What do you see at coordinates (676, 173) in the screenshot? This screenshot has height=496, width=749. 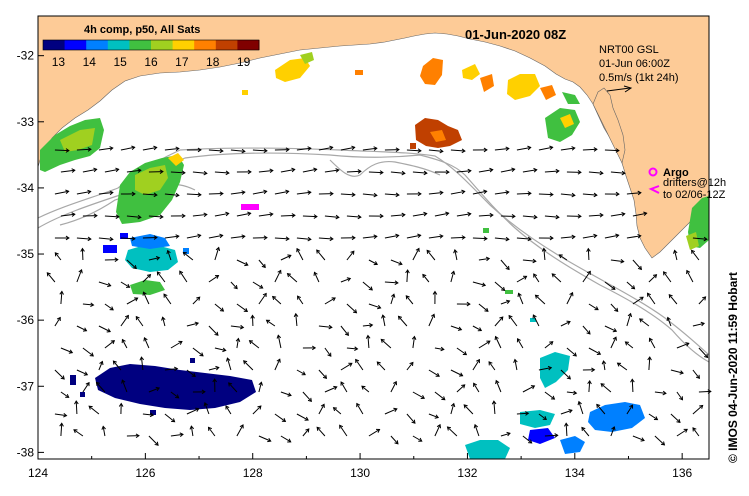 I see `argo-label: Argo` at bounding box center [676, 173].